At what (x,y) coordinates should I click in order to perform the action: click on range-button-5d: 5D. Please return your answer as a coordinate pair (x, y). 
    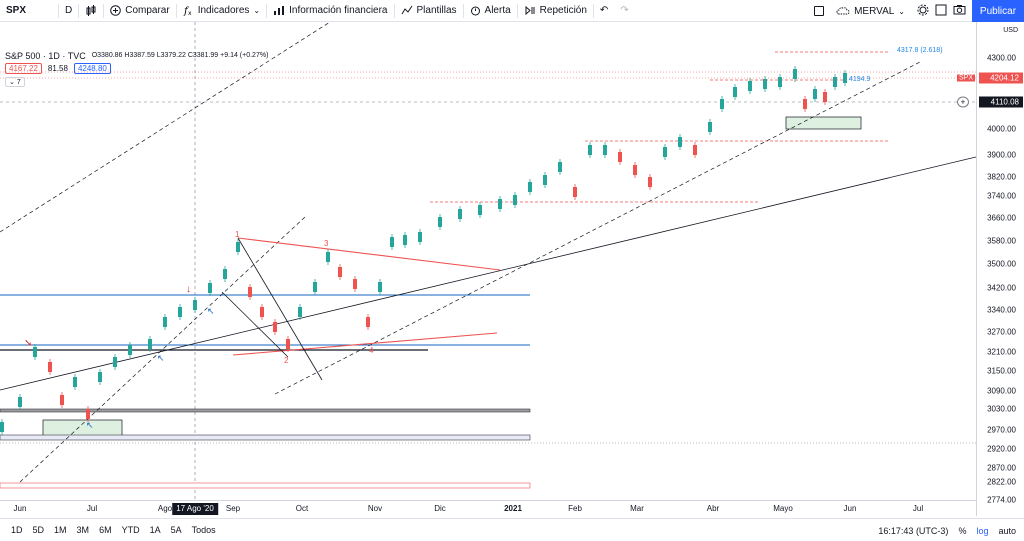
    Looking at the image, I should click on (38, 530).